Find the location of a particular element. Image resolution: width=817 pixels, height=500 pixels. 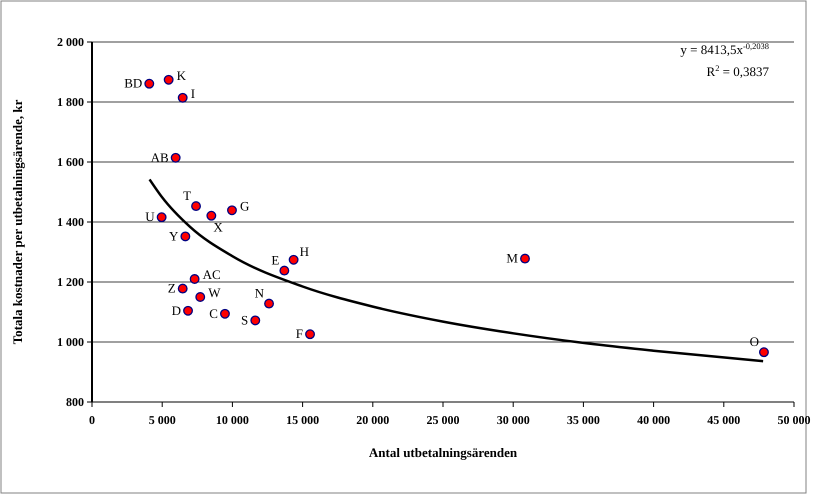

x-tick-label: 20 000 is located at coordinates (373, 420).